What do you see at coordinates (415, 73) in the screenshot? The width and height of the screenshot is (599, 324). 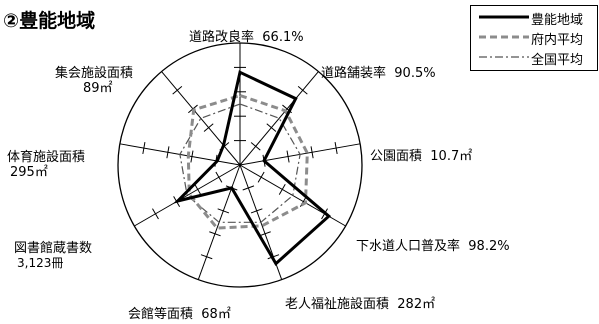 I see `axis-value: 90.5%` at bounding box center [415, 73].